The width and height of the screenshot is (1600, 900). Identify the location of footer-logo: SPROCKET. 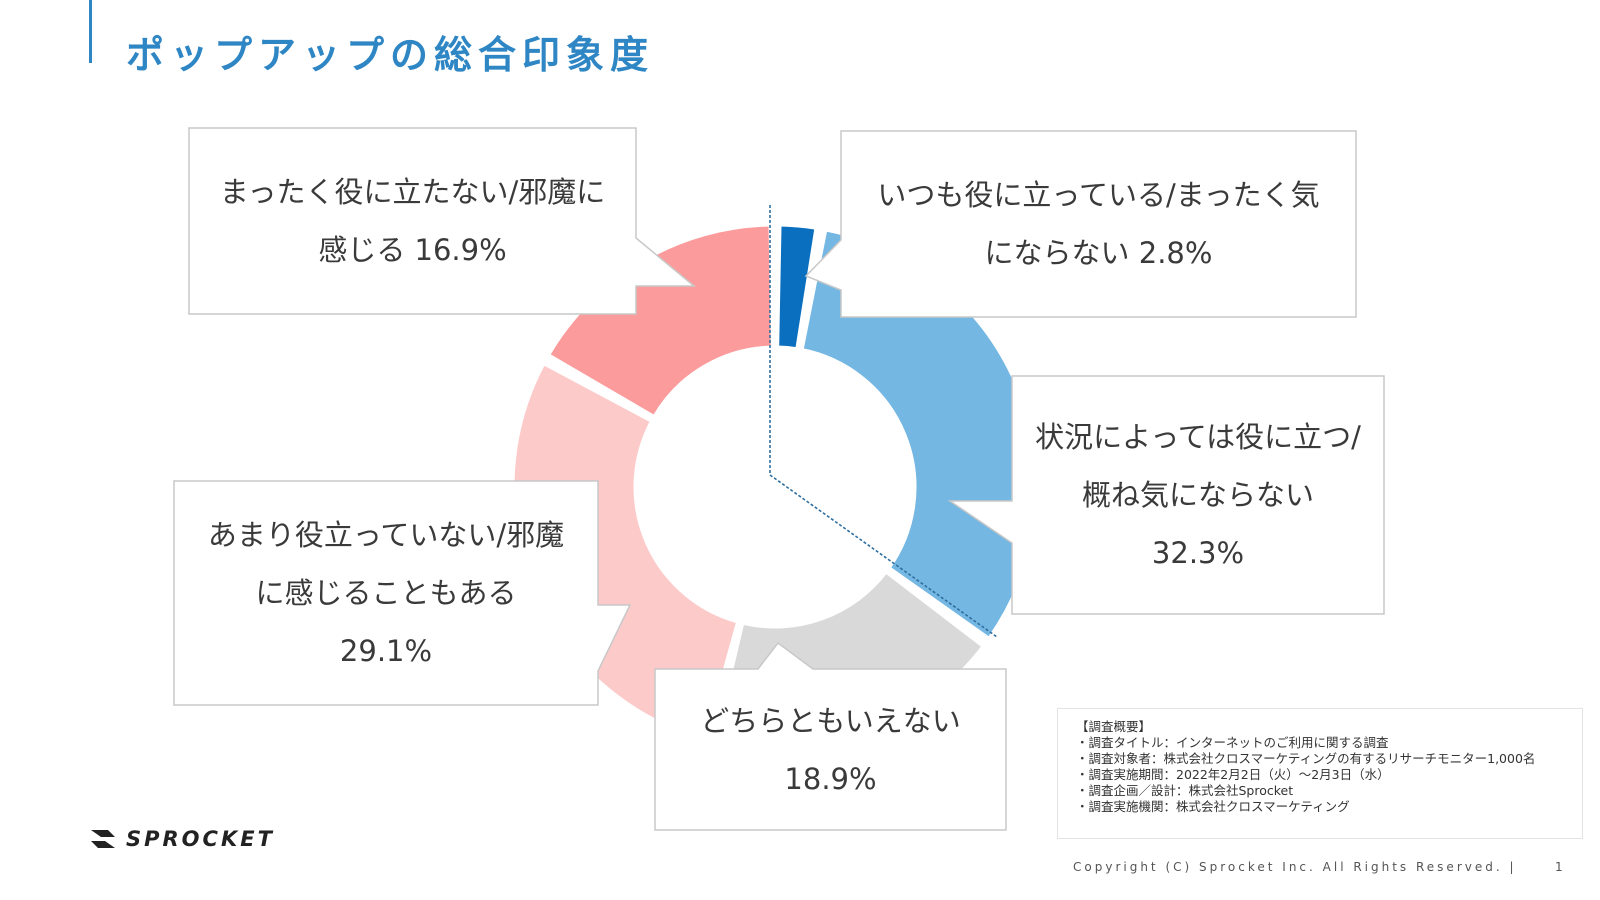
(181, 839).